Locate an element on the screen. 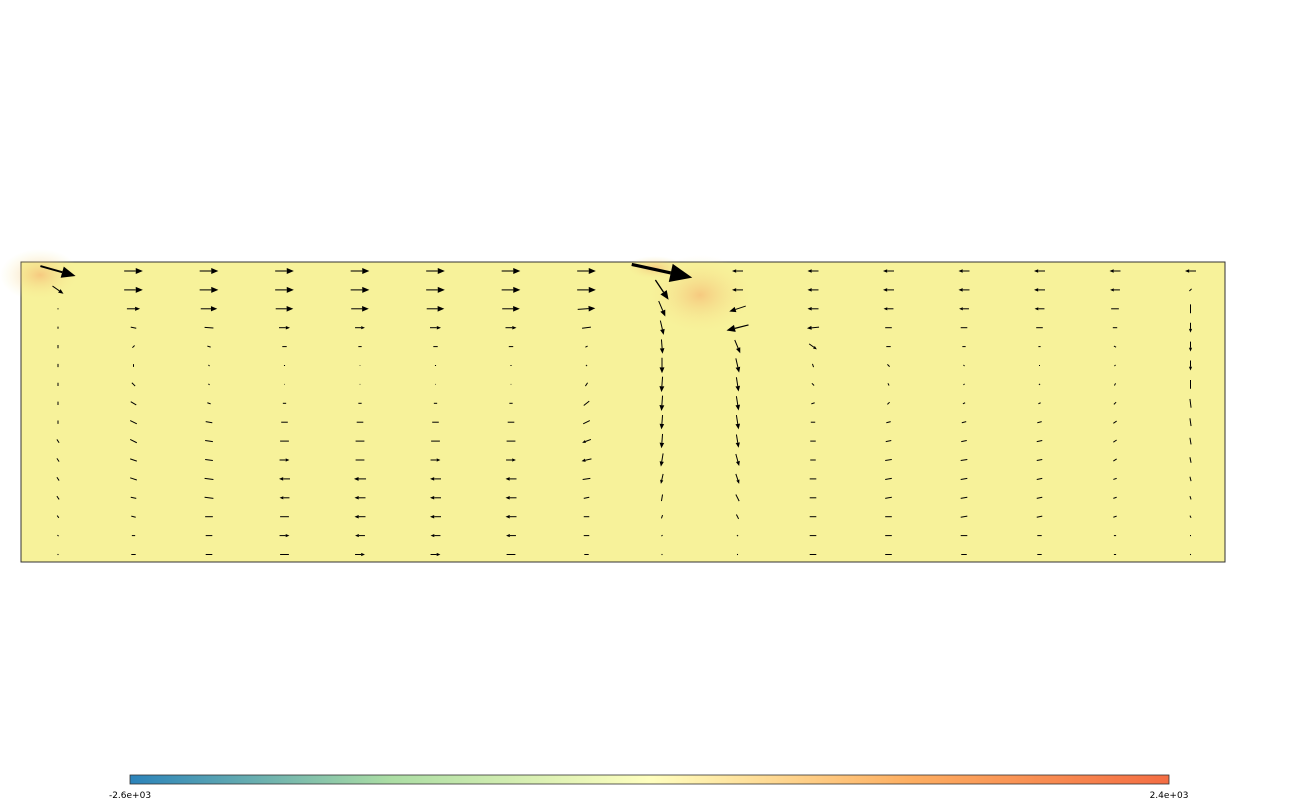 This screenshot has width=1300, height=805. colorbar-max-label: 2.4e+03 is located at coordinates (1169, 796).